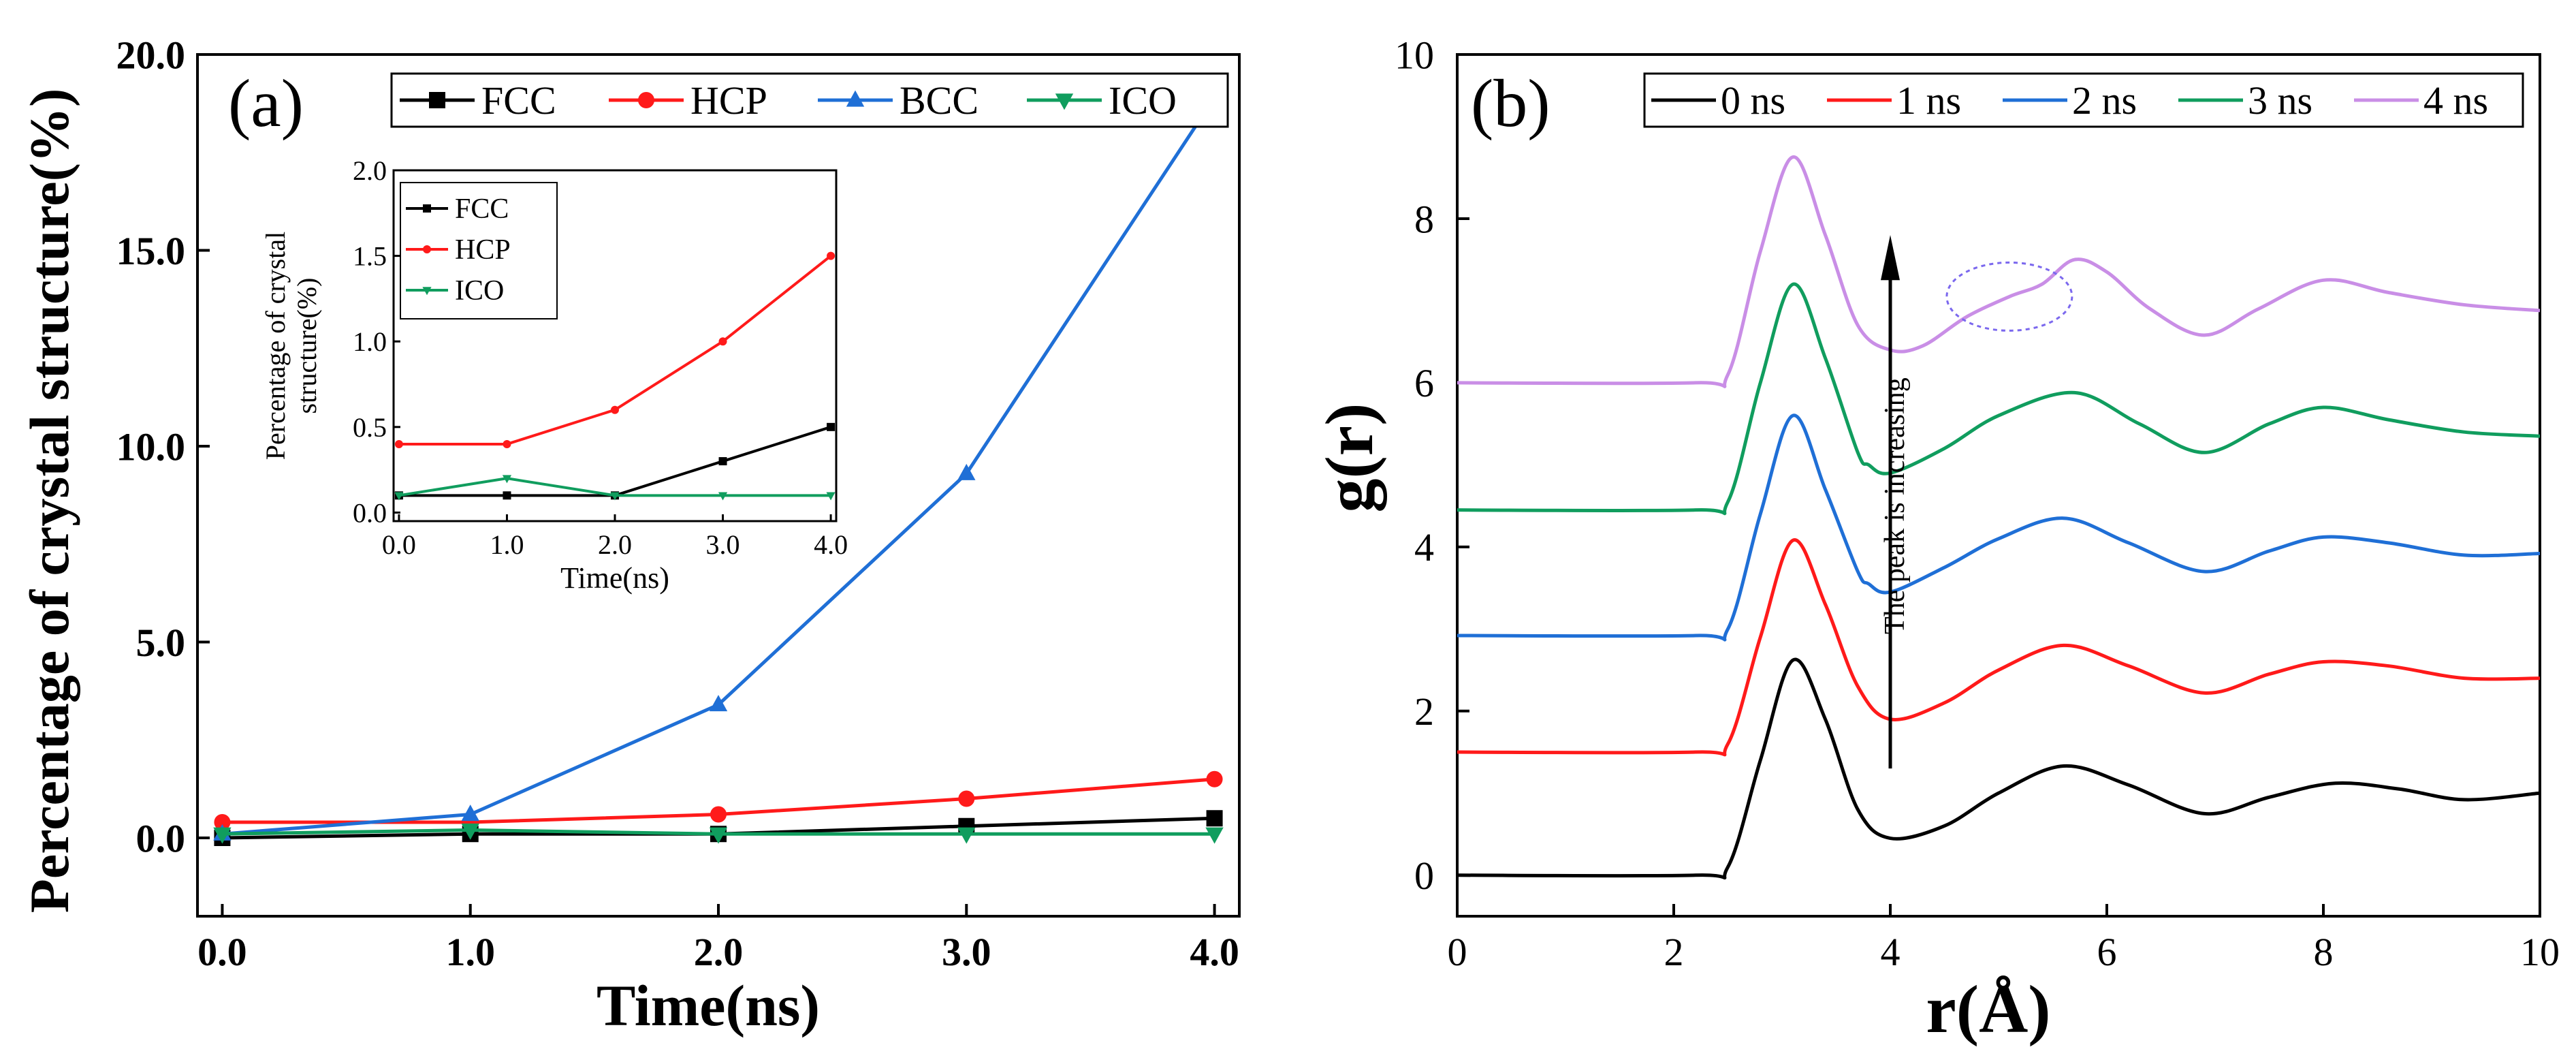  Describe the element at coordinates (939, 100) in the screenshot. I see `legend-bcc-label: BCC` at that location.